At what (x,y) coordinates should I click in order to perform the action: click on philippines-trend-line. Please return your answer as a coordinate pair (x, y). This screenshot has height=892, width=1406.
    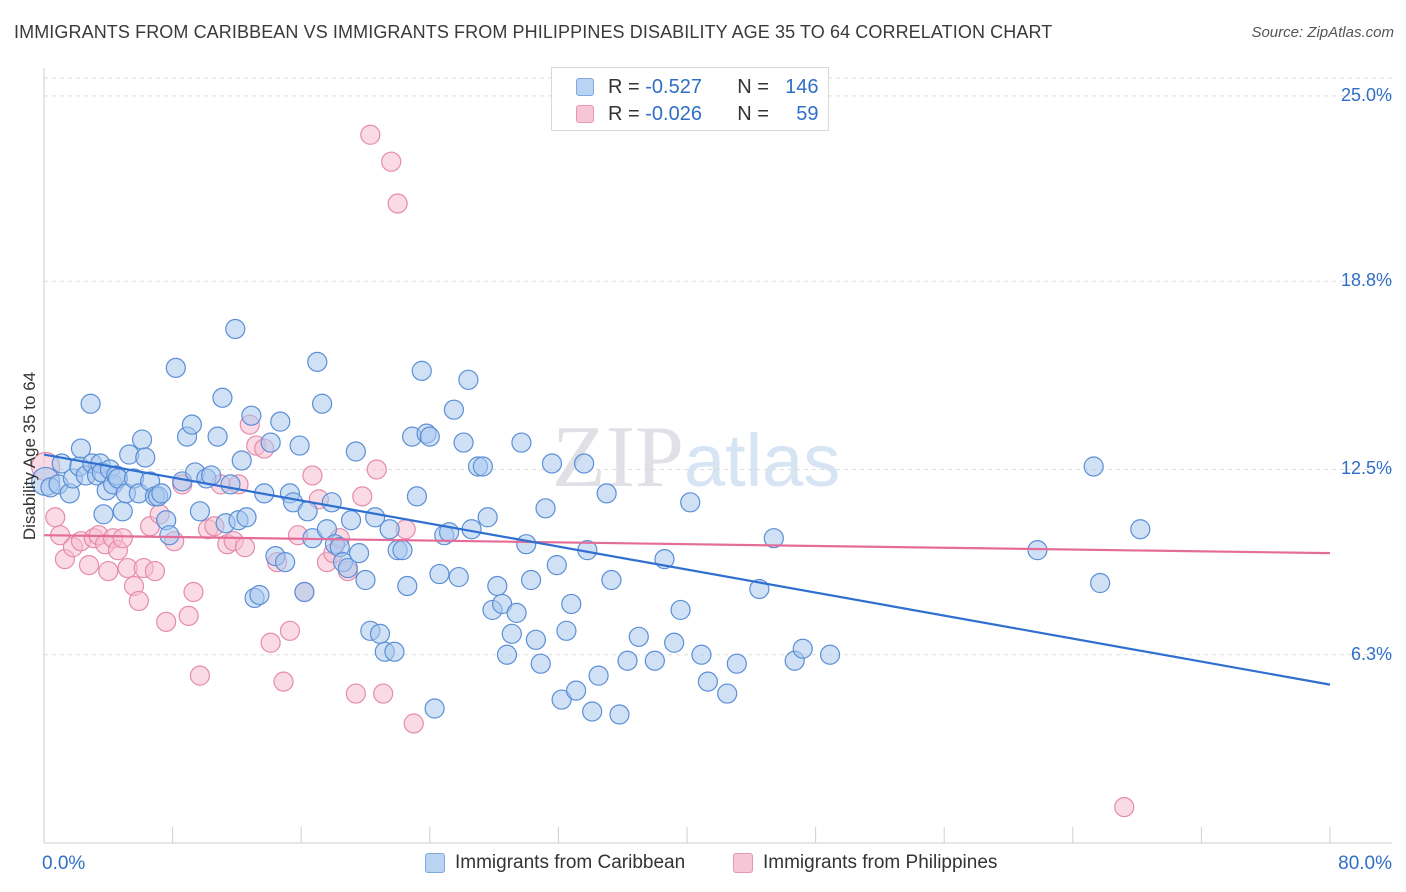
    Looking at the image, I should click on (687, 544).